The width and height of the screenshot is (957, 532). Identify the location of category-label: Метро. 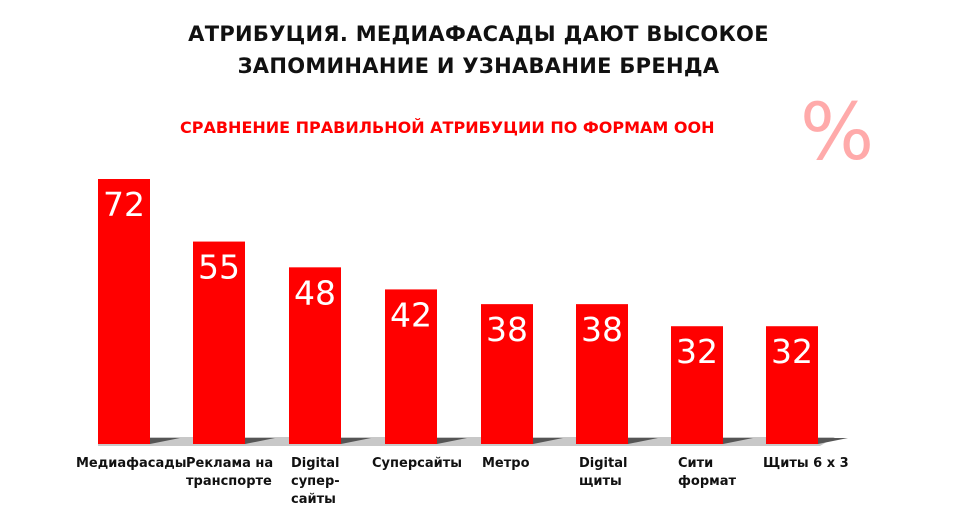
(506, 463).